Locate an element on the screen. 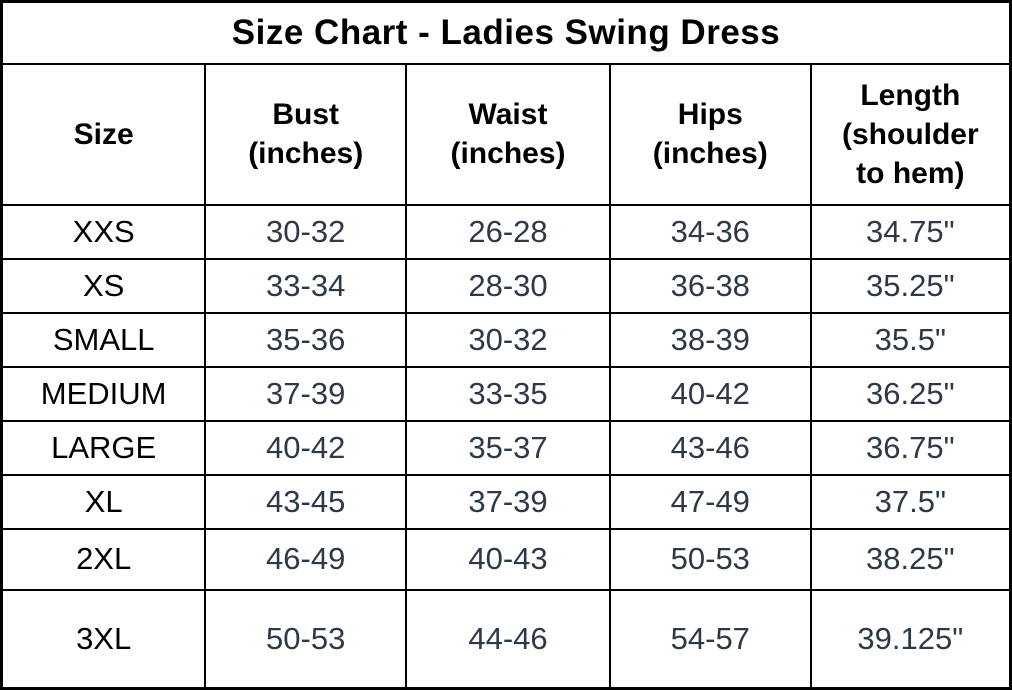 Image resolution: width=1012 pixels, height=690 pixels. column-header-length: Length (shoulder to hem) is located at coordinates (910, 134).